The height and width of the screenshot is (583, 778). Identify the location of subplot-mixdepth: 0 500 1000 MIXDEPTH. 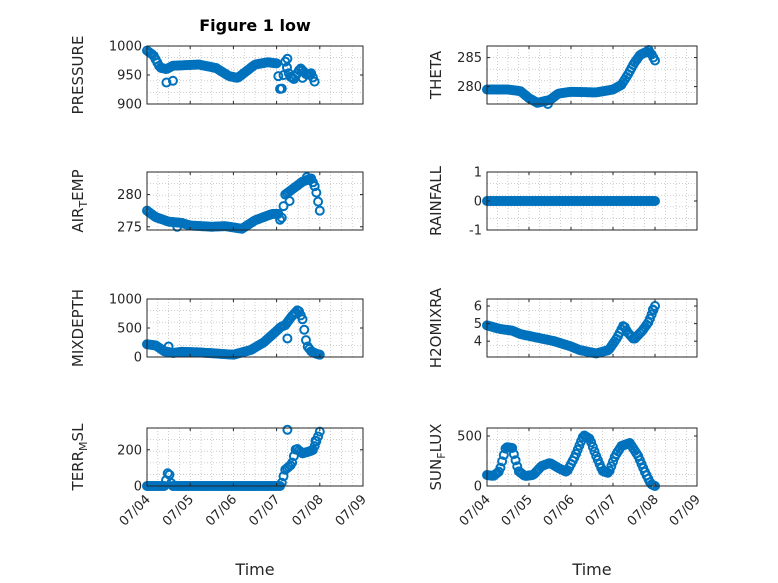
(216, 328).